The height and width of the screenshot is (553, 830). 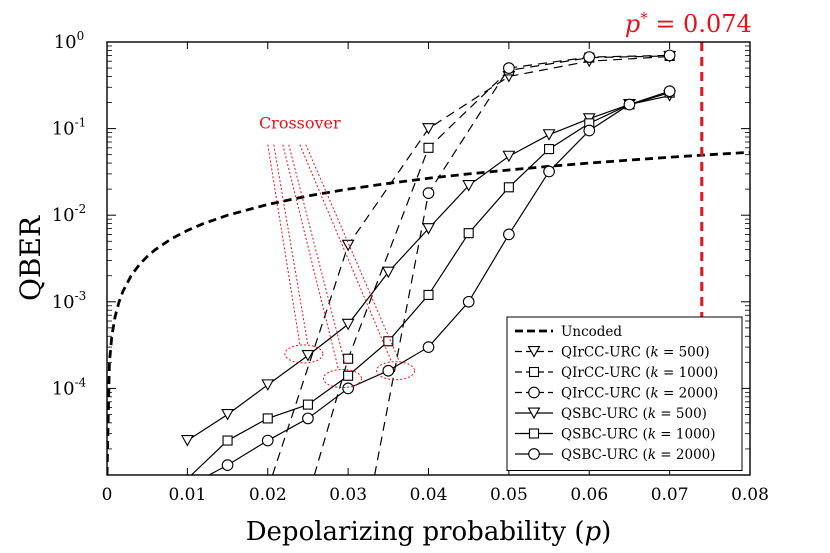 I want to click on x-axis-label-close: ), so click(x=606, y=532).